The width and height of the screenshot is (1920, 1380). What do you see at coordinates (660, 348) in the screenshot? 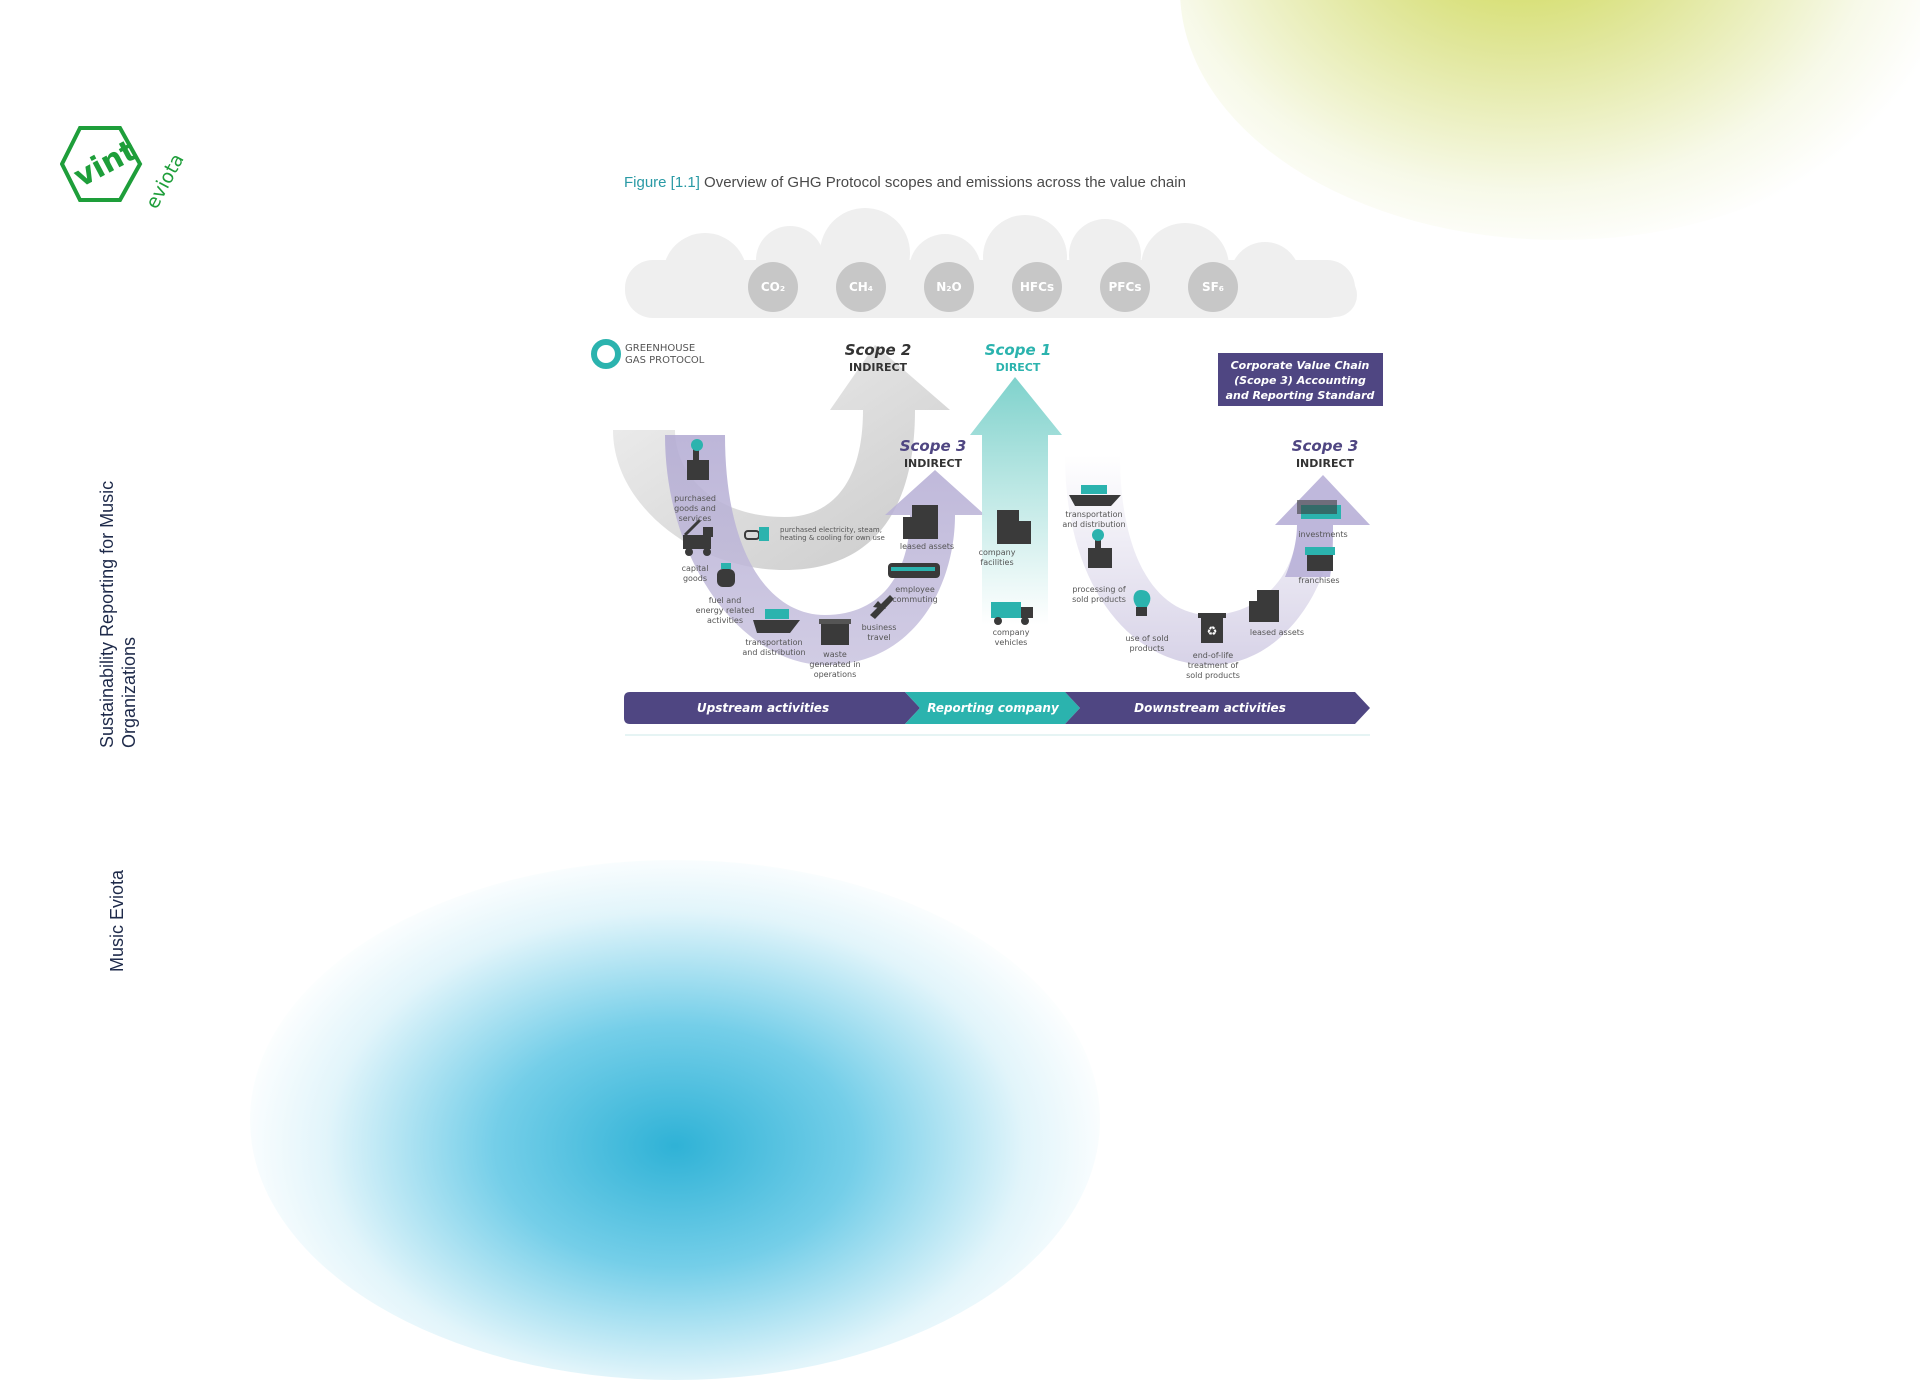
I see `protocol-line1: GREENHOUSE` at bounding box center [660, 348].